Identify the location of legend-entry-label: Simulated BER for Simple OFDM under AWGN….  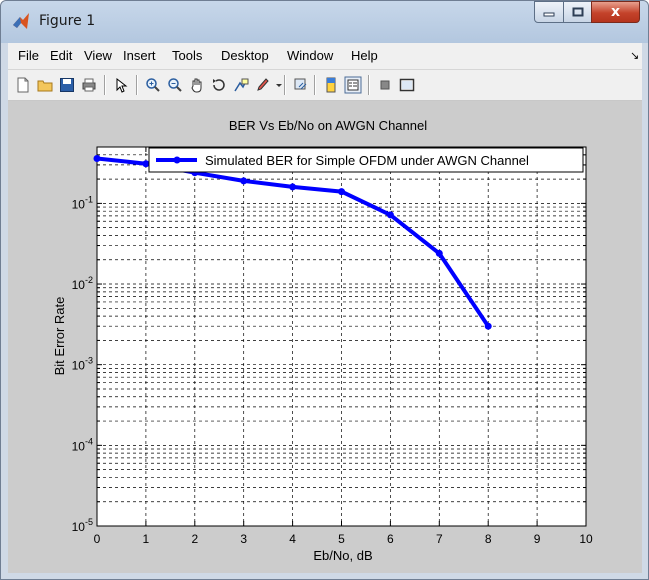
(367, 160).